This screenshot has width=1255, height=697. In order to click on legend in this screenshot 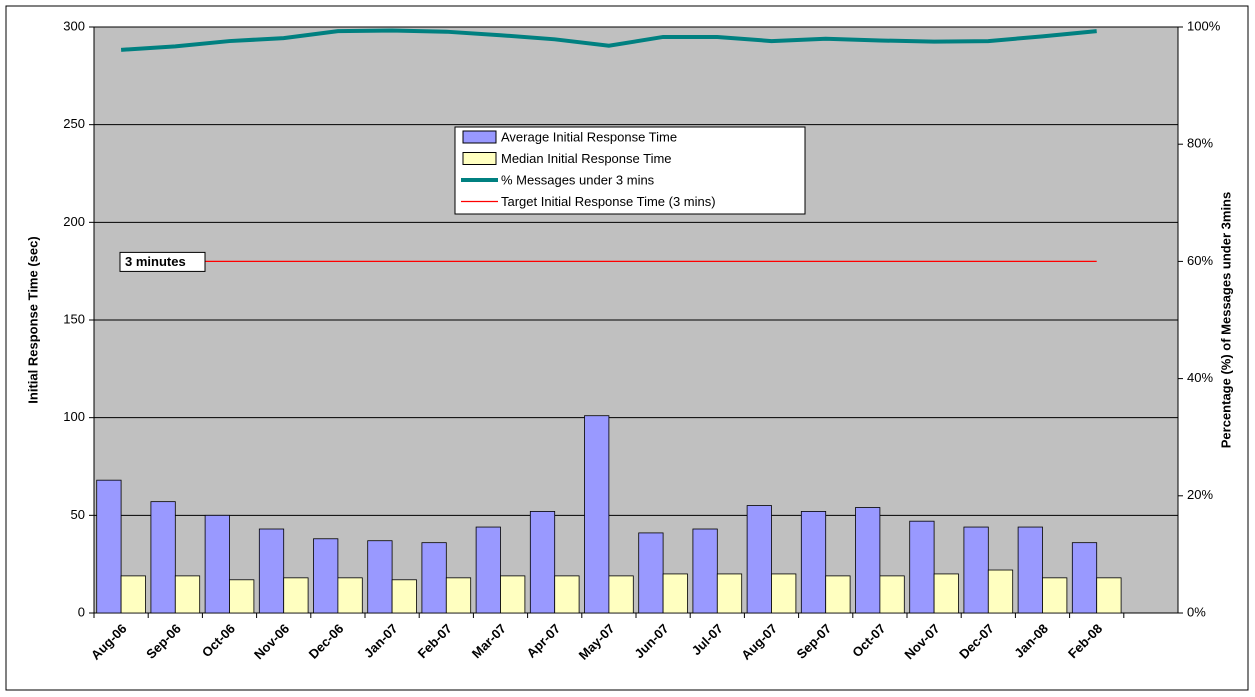, I will do `click(630, 170)`.